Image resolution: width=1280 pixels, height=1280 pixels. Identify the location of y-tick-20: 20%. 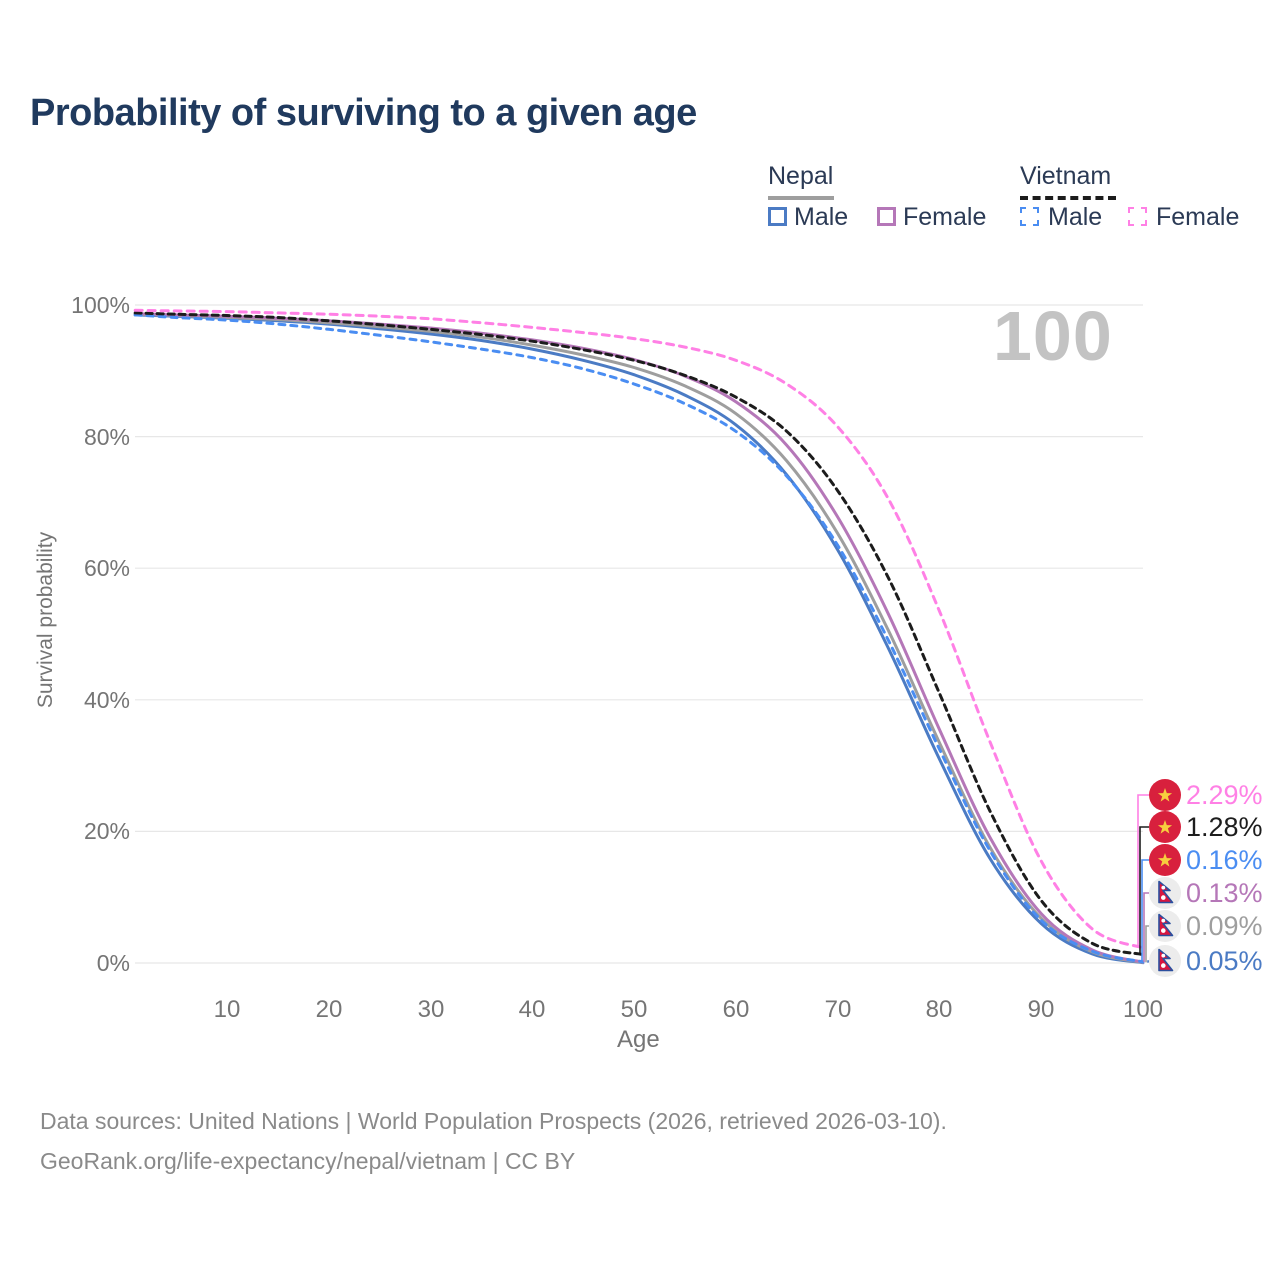
(106, 831).